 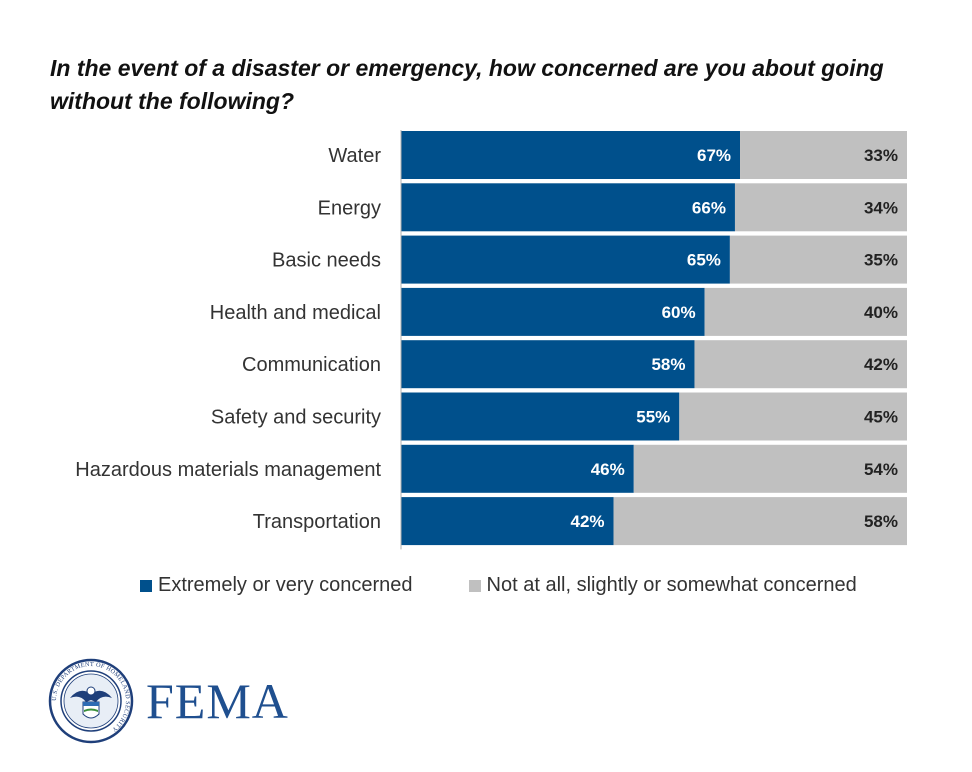 What do you see at coordinates (295, 313) in the screenshot?
I see `category-label: Health and medical` at bounding box center [295, 313].